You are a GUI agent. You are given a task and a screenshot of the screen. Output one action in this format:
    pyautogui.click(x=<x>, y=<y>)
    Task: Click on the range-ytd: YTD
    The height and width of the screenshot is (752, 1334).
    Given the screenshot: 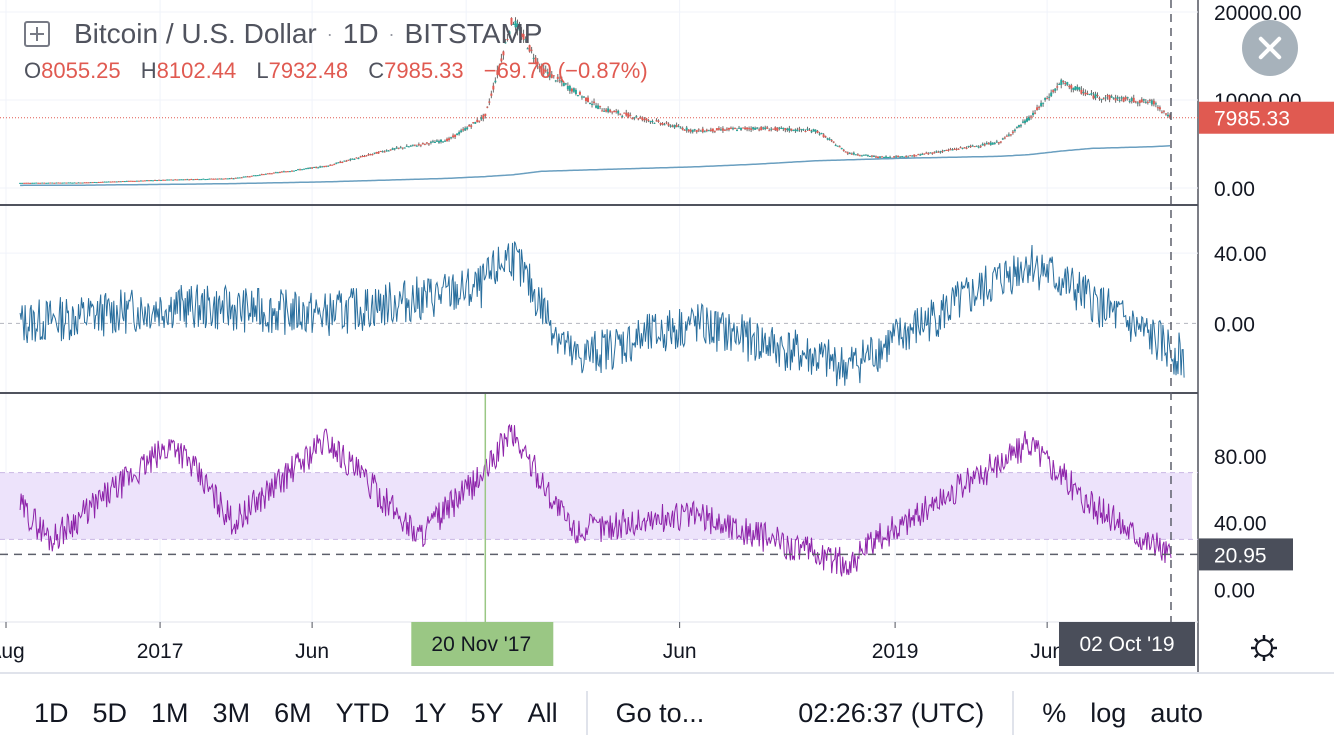 What is the action you would take?
    pyautogui.click(x=362, y=712)
    